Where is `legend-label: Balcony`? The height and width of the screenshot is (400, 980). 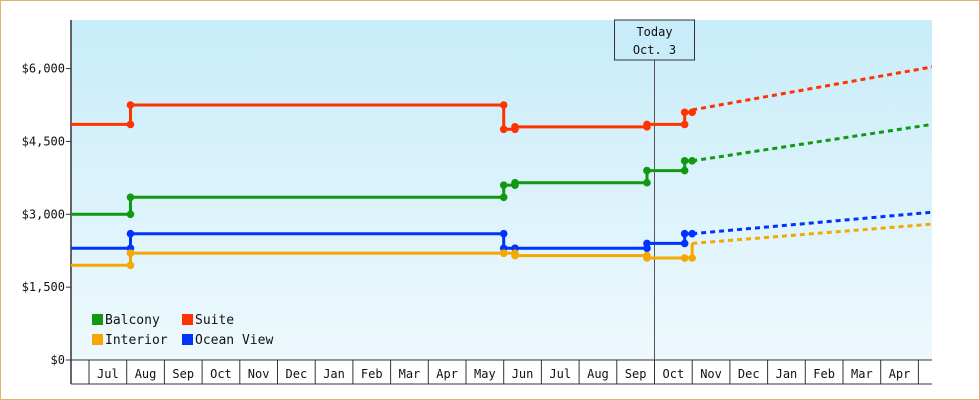 legend-label: Balcony is located at coordinates (132, 320).